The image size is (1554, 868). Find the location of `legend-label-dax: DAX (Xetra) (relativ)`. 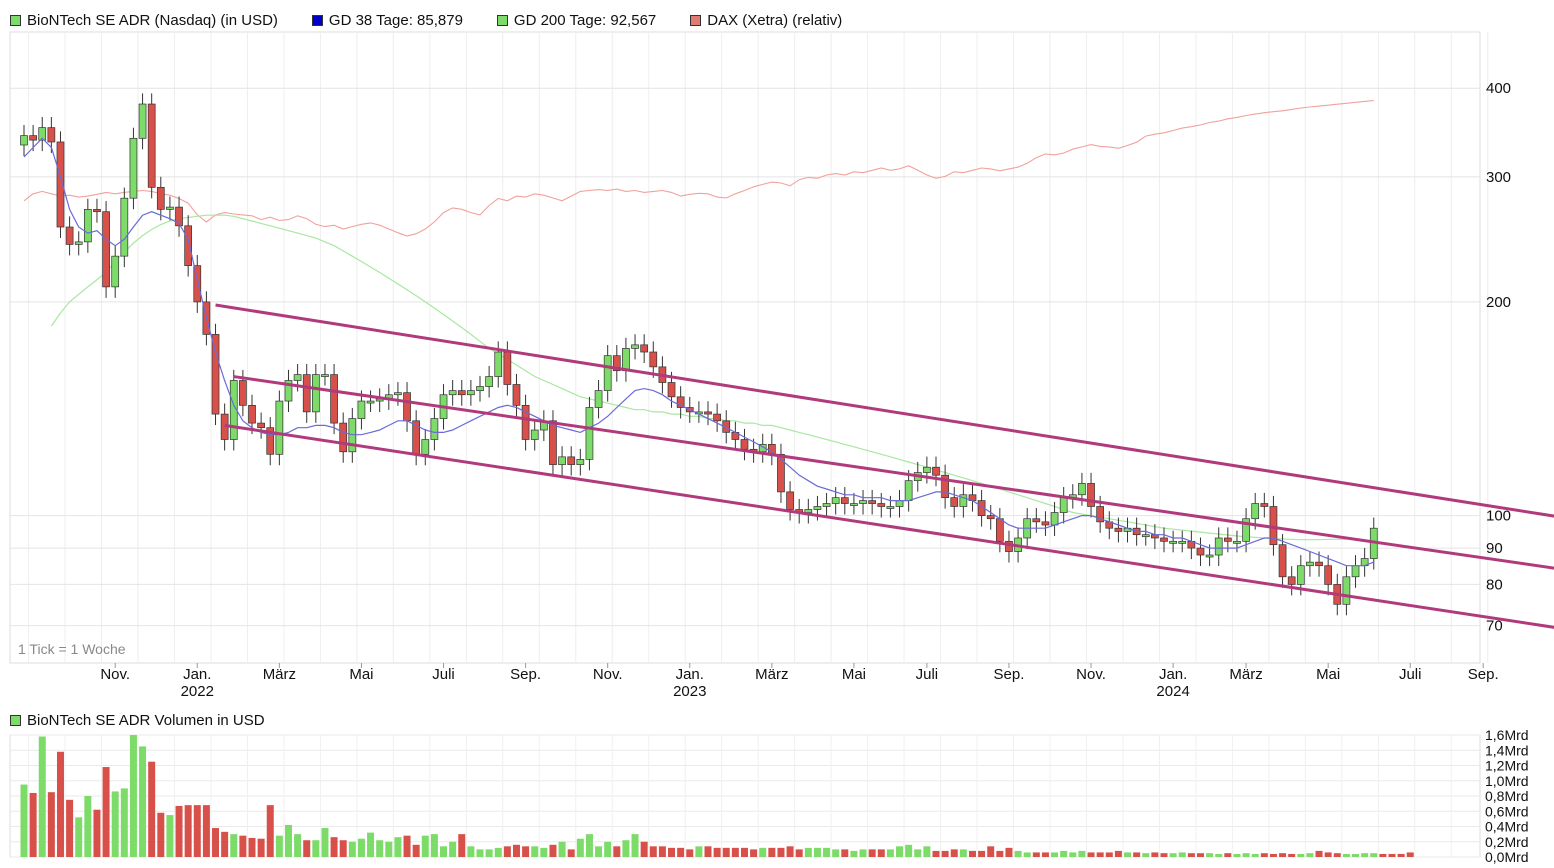

legend-label-dax: DAX (Xetra) (relativ) is located at coordinates (775, 20).